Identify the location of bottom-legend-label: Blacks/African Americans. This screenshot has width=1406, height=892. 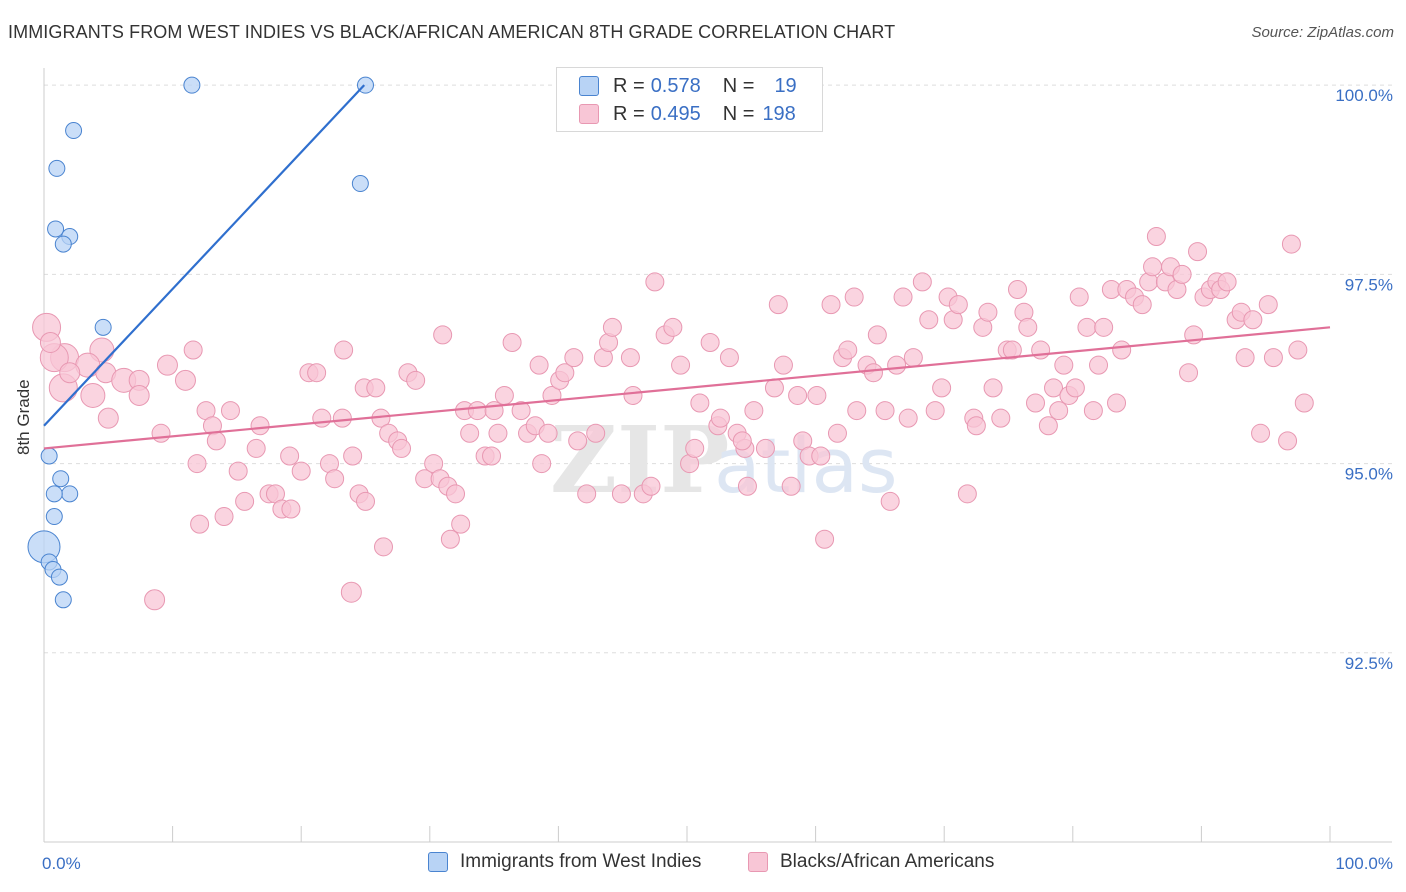
(887, 861).